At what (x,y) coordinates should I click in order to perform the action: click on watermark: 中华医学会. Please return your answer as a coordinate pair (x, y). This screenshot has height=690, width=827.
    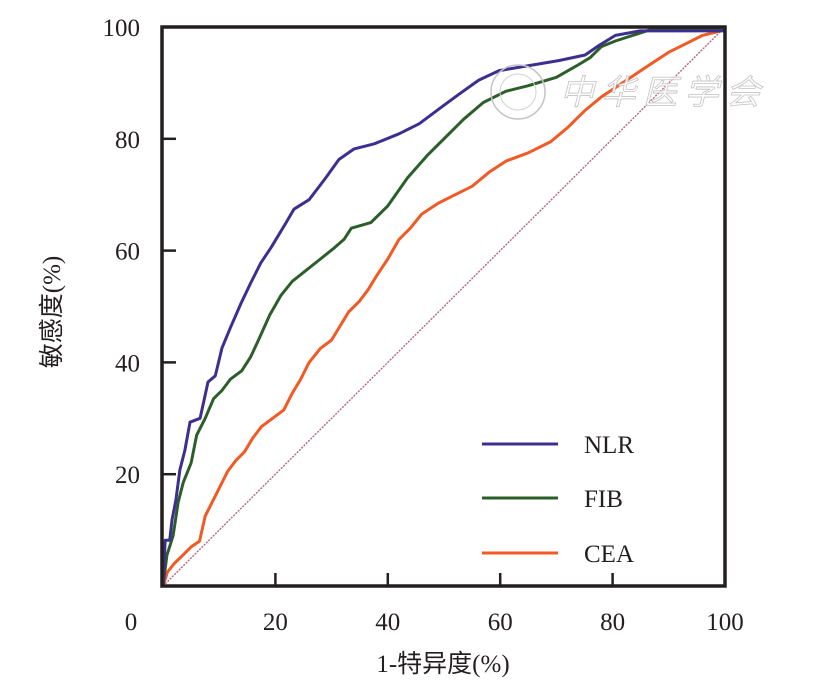
    Looking at the image, I should click on (627, 92).